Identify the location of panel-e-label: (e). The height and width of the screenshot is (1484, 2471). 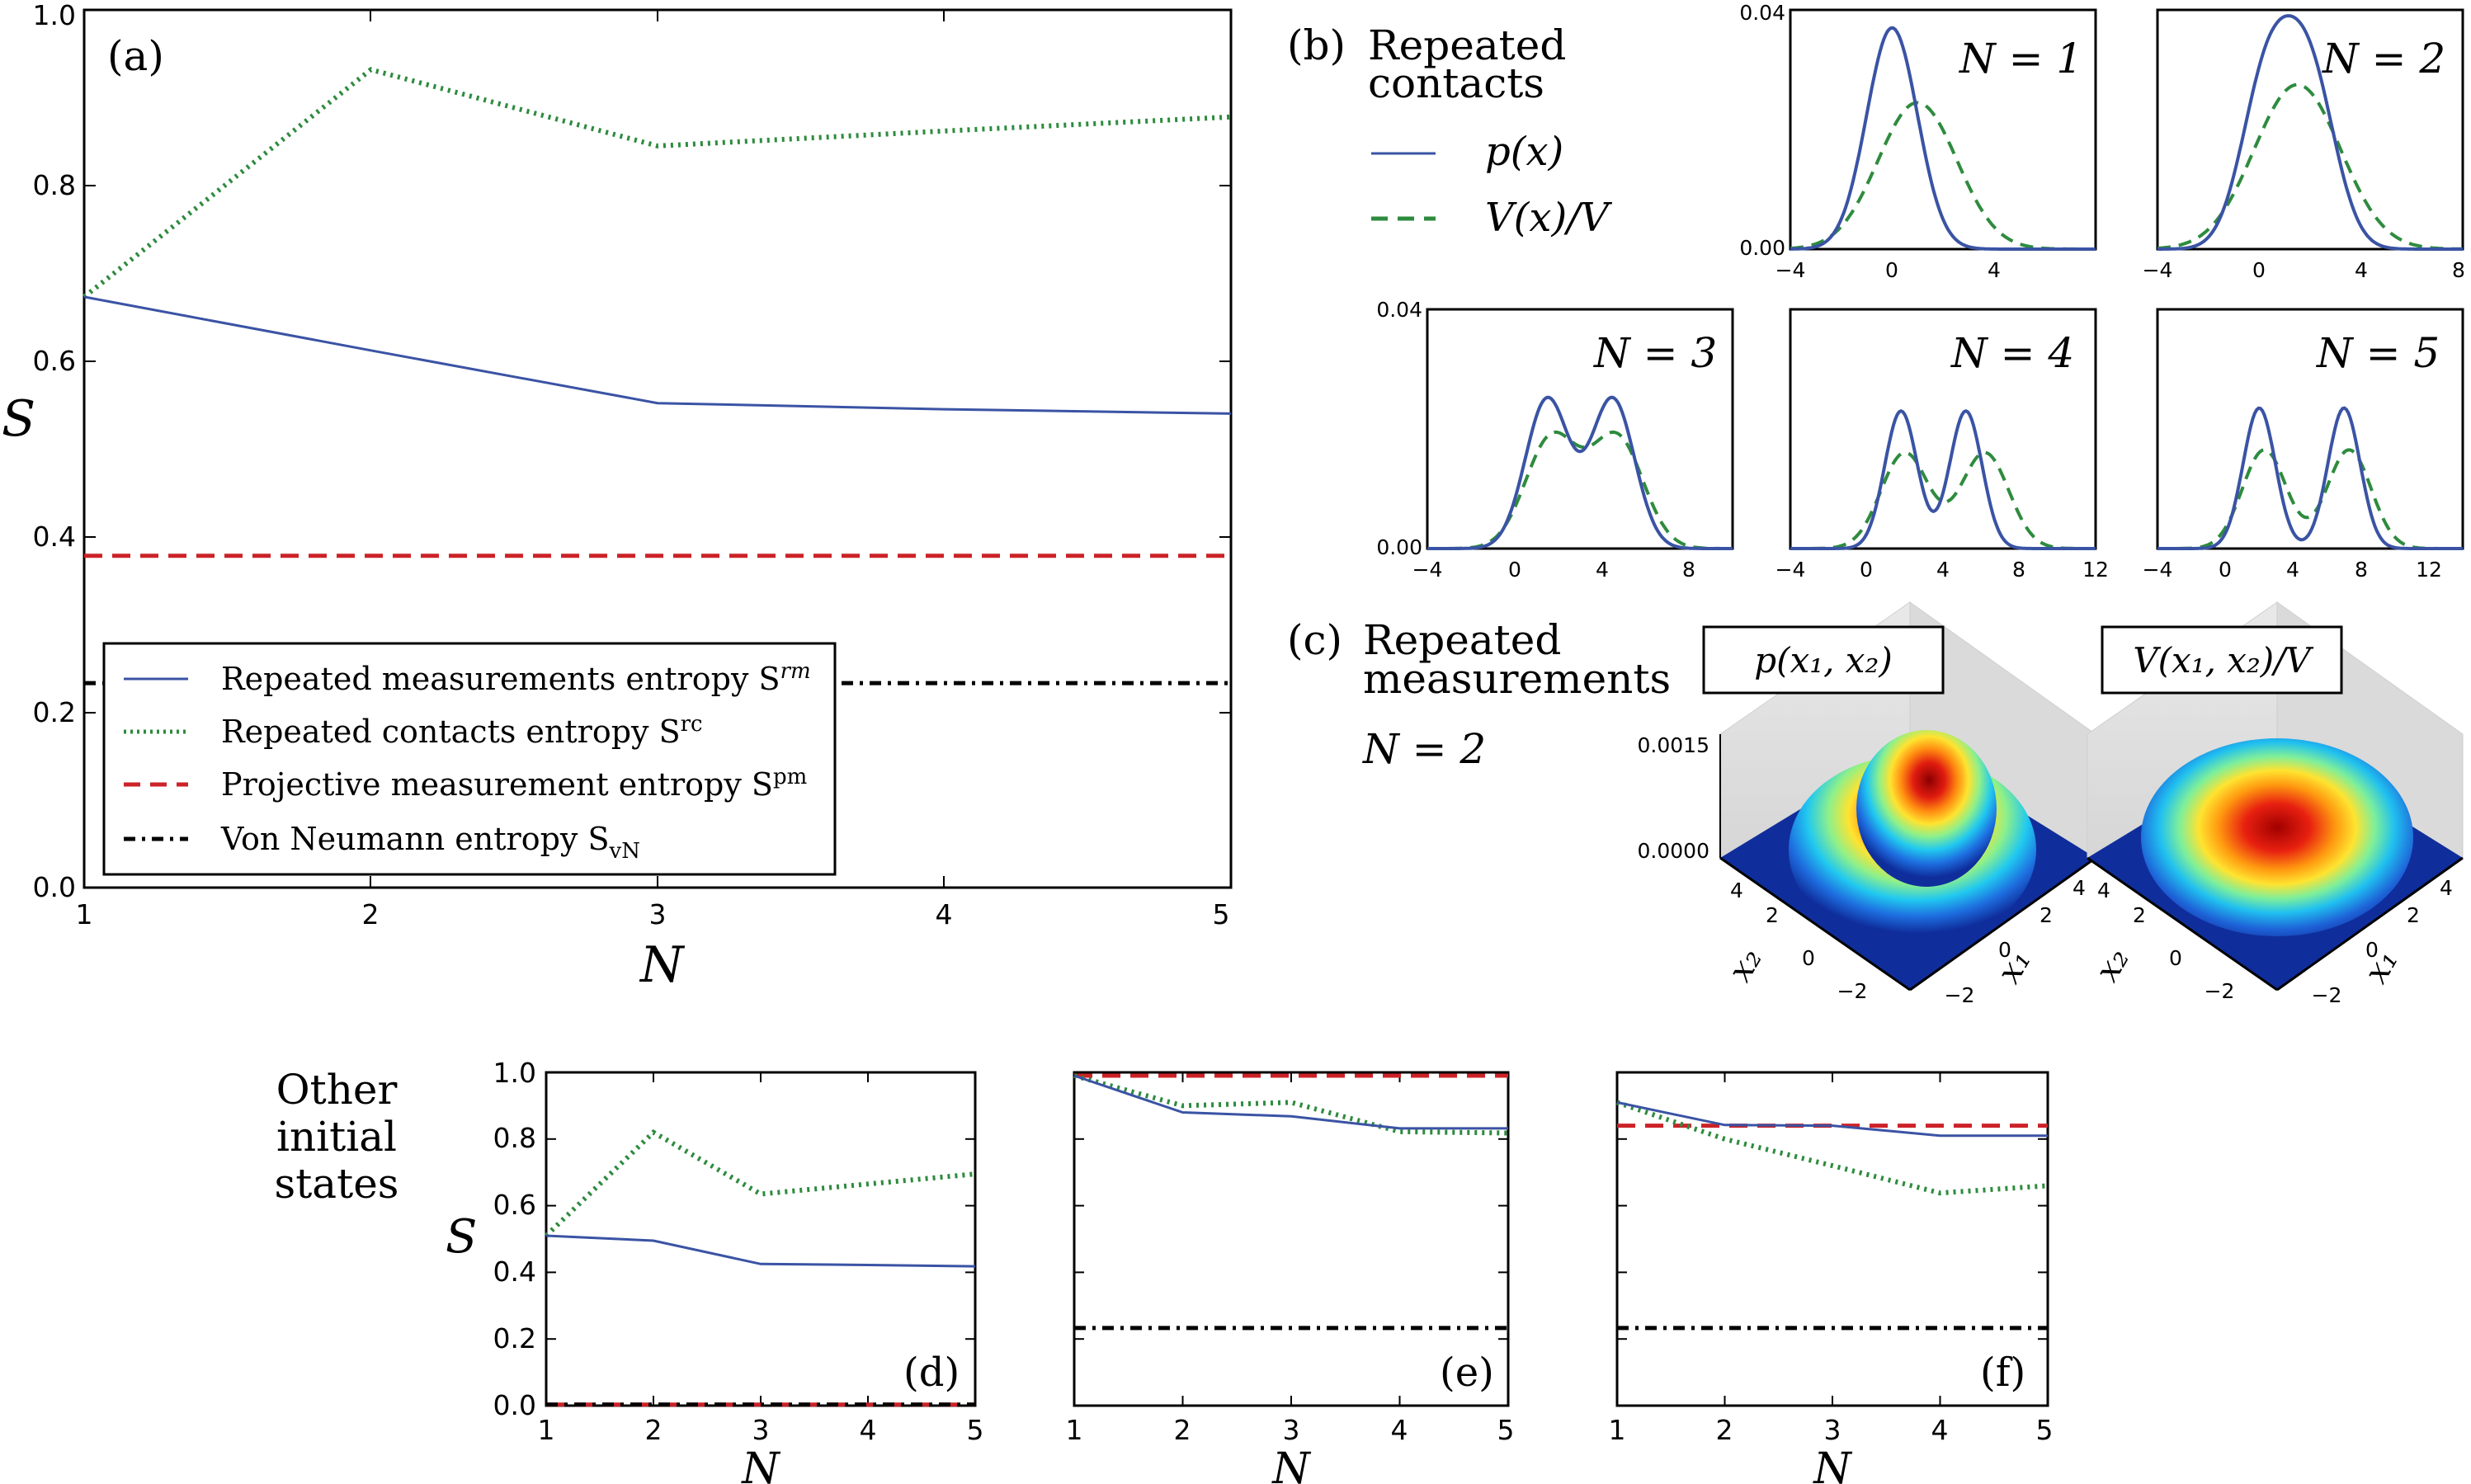
(1467, 1373).